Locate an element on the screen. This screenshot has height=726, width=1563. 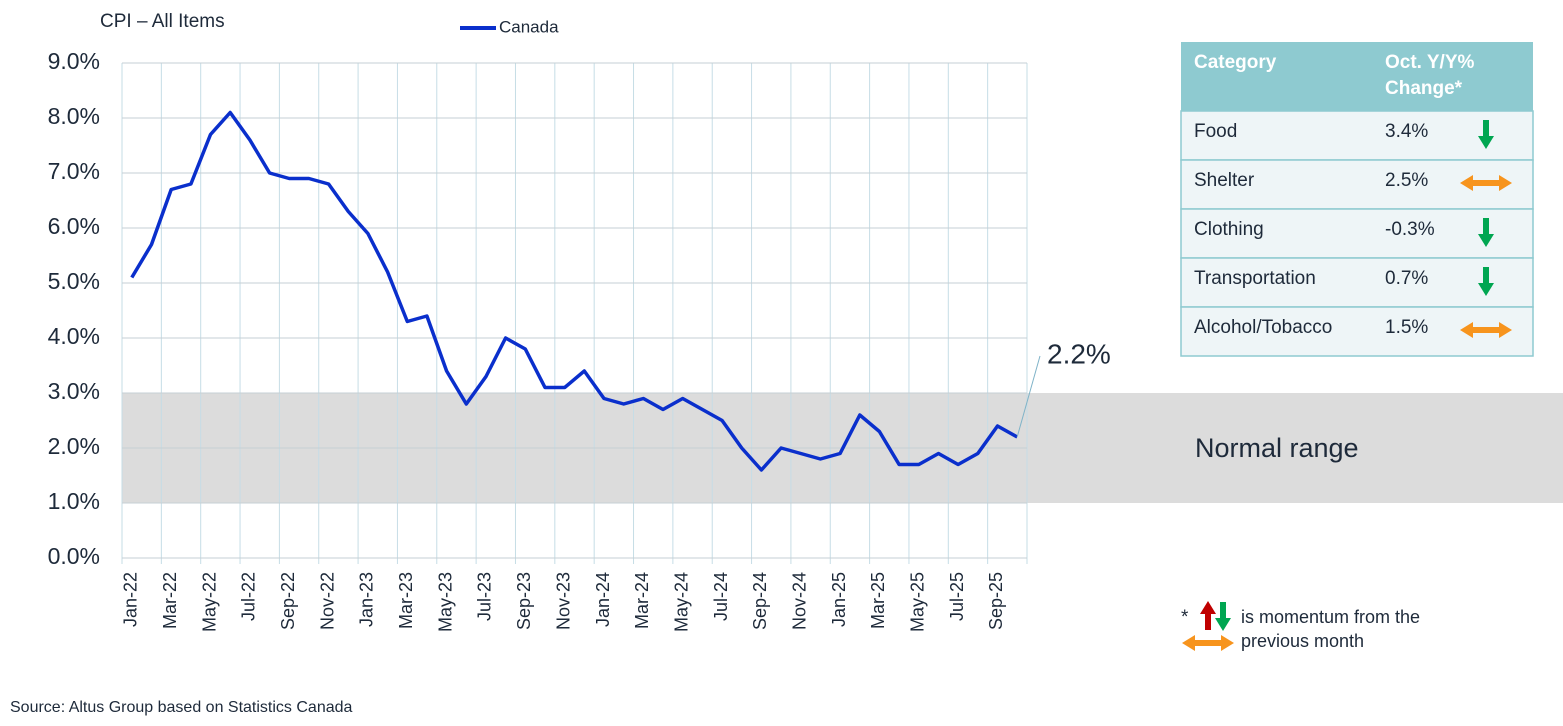
x-tick-label: Jul-24 is located at coordinates (721, 596).